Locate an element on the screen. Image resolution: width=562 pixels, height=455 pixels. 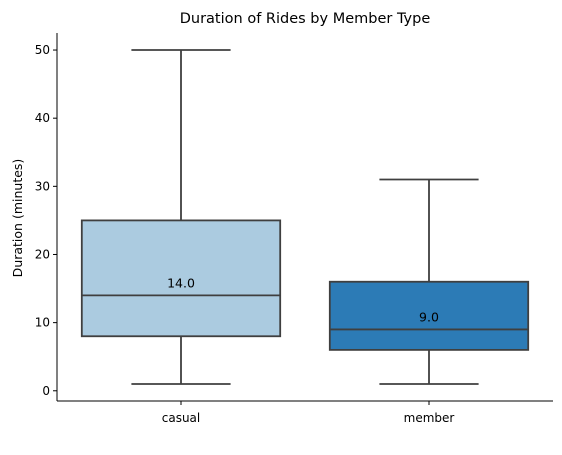
x-tick-label-casual: casual is located at coordinates (181, 418).